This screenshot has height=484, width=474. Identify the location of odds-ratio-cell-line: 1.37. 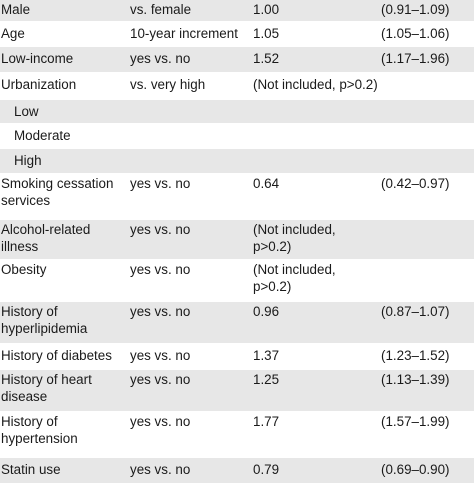
(266, 355).